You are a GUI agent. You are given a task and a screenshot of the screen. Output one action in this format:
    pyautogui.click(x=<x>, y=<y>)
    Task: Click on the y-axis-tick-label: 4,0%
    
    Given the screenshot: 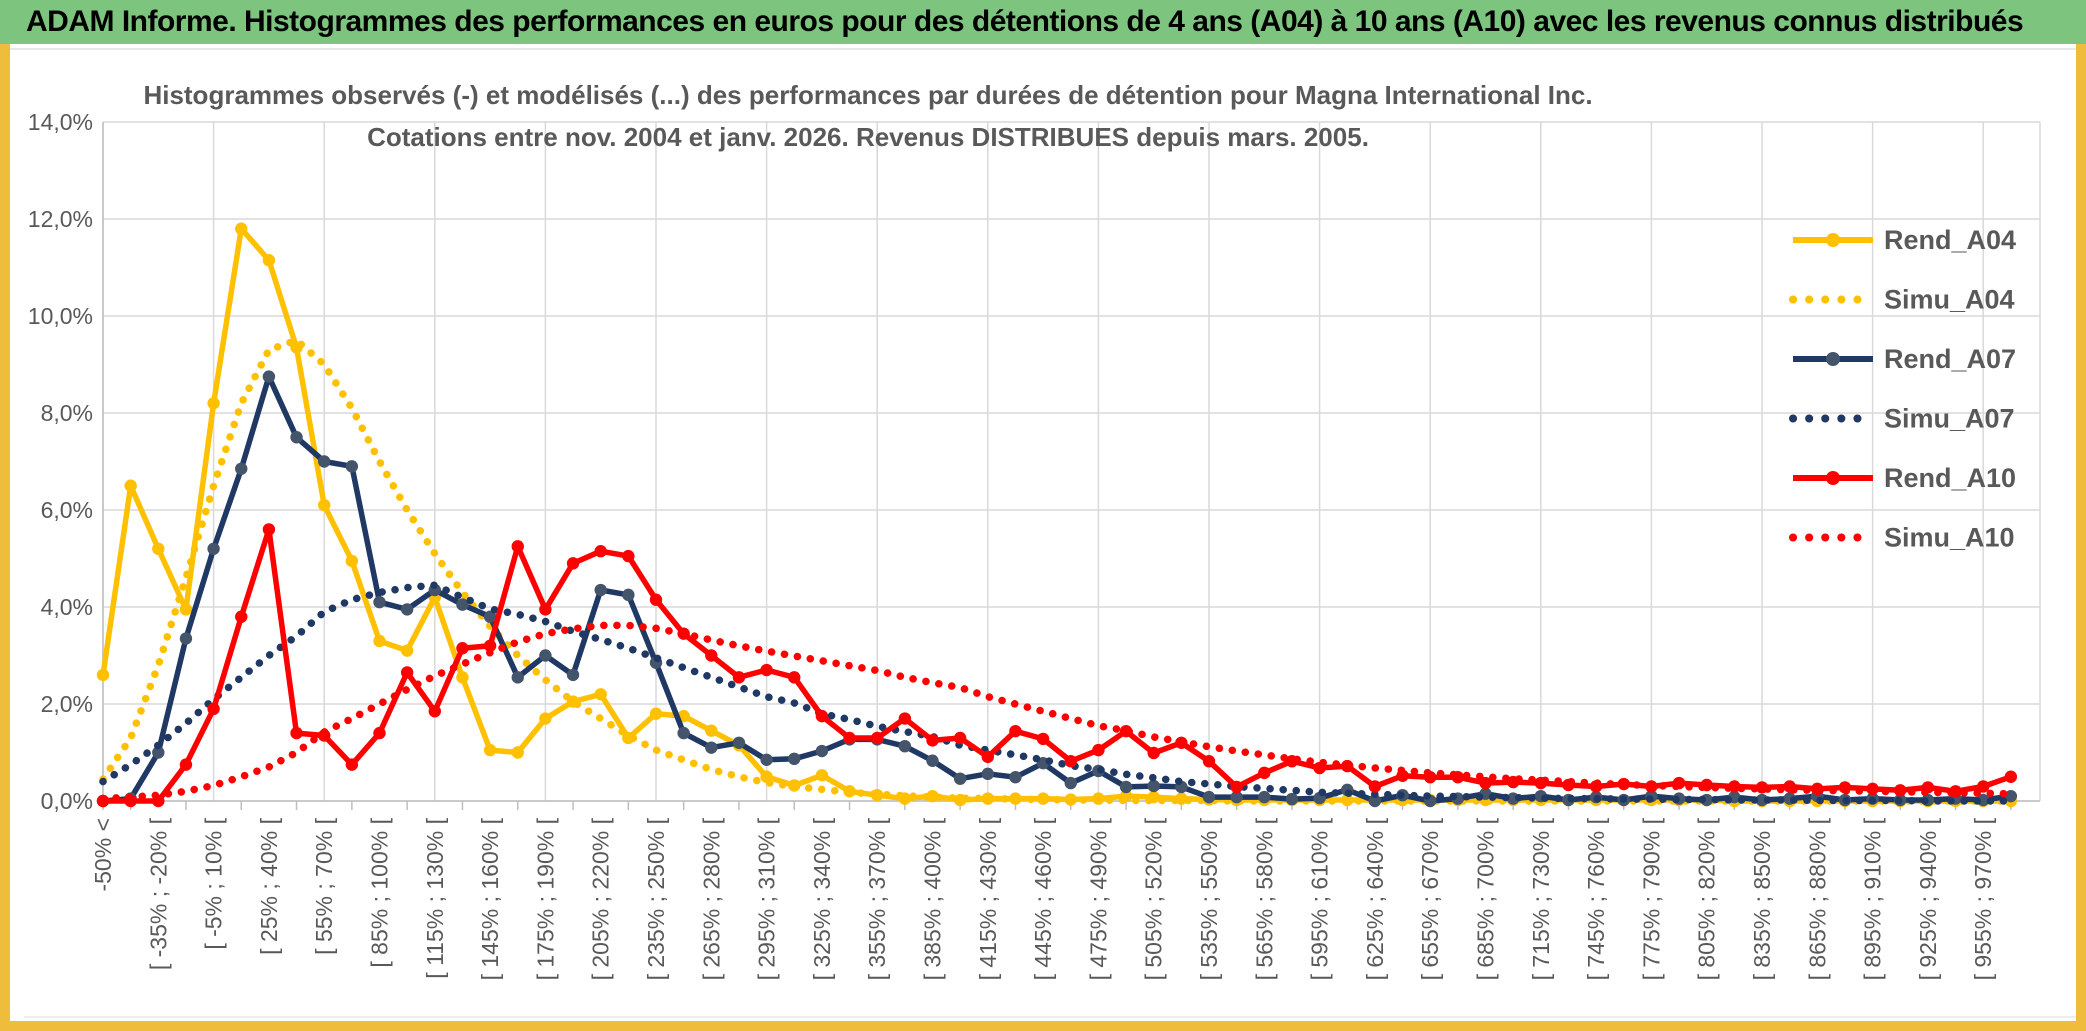 What is the action you would take?
    pyautogui.click(x=67, y=607)
    